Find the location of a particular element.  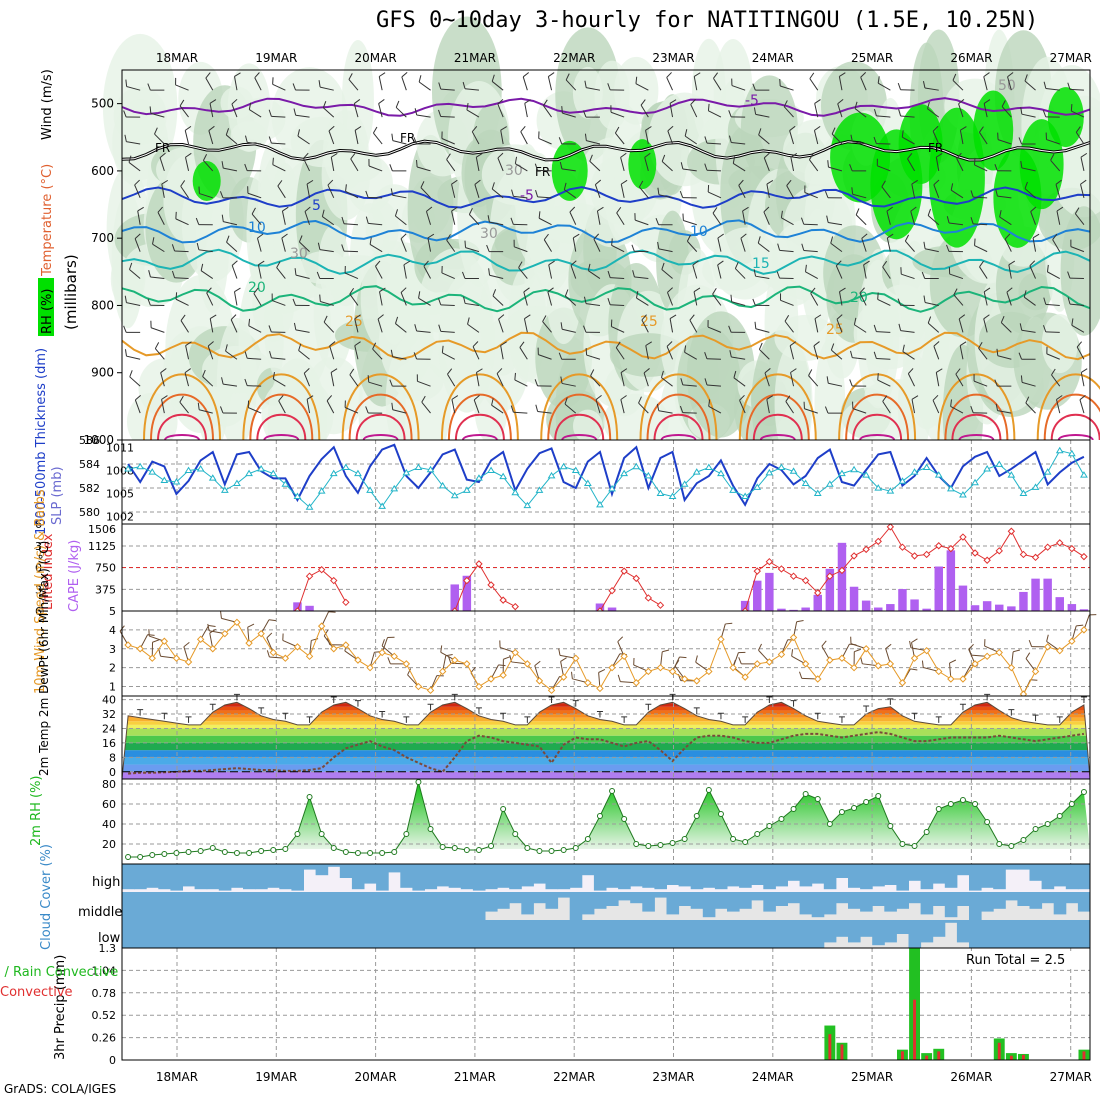

wind-barb is located at coordinates (545, 170).